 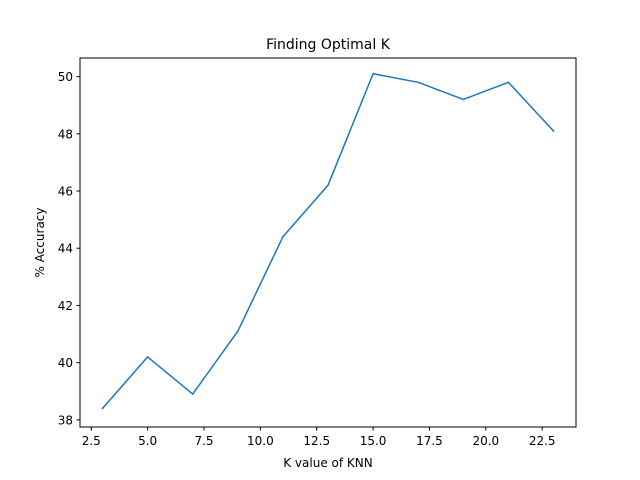 What do you see at coordinates (316, 441) in the screenshot?
I see `x-tick-label: 12.5` at bounding box center [316, 441].